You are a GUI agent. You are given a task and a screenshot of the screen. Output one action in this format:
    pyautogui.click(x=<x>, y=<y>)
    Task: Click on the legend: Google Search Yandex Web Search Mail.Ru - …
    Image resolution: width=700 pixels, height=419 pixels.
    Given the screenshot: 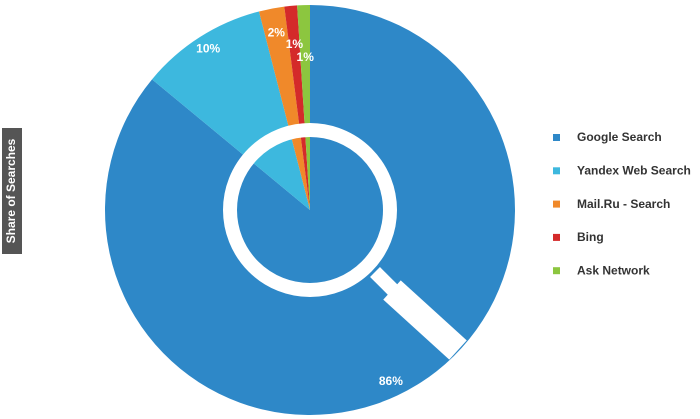 What is the action you would take?
    pyautogui.click(x=622, y=203)
    